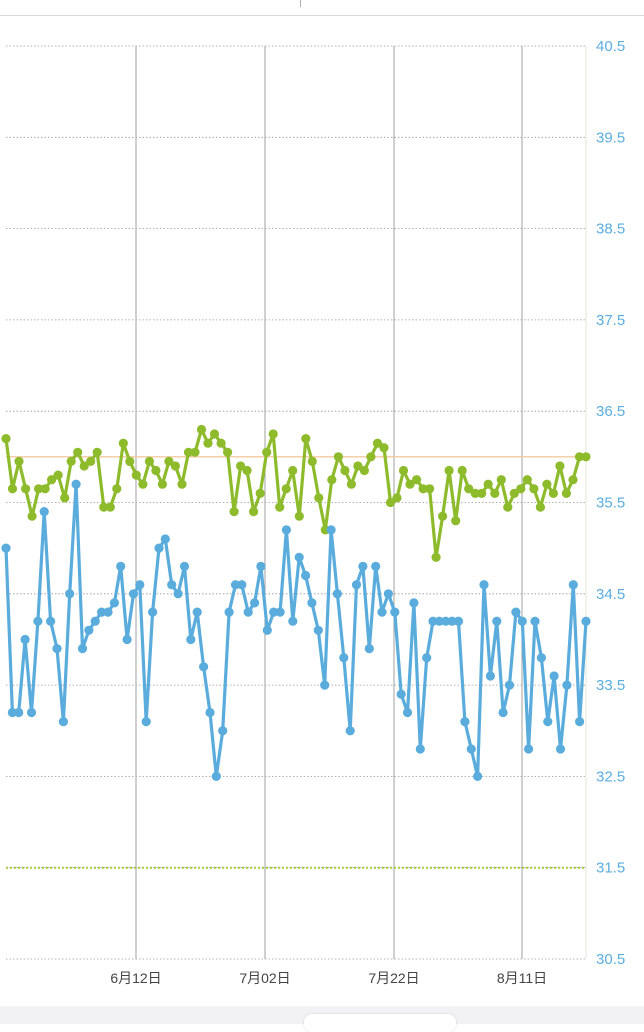 The image size is (644, 1032). I want to click on segment-week, so click(66, 1023).